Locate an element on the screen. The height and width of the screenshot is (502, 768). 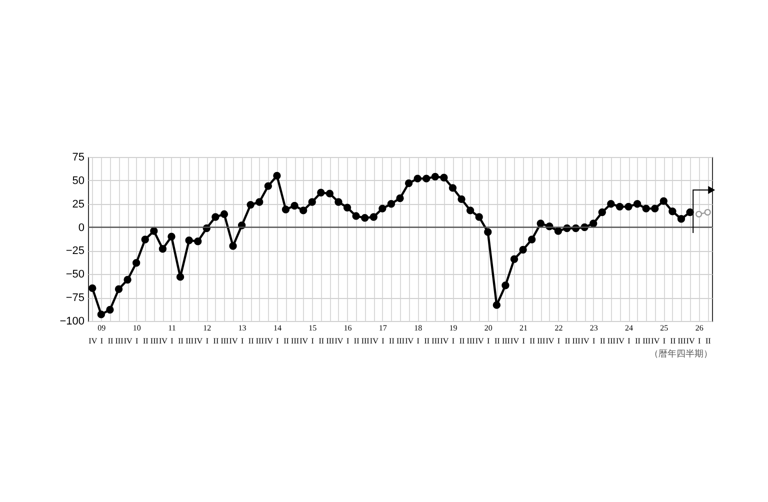
y-tick-label: −25 is located at coordinates (75, 251).